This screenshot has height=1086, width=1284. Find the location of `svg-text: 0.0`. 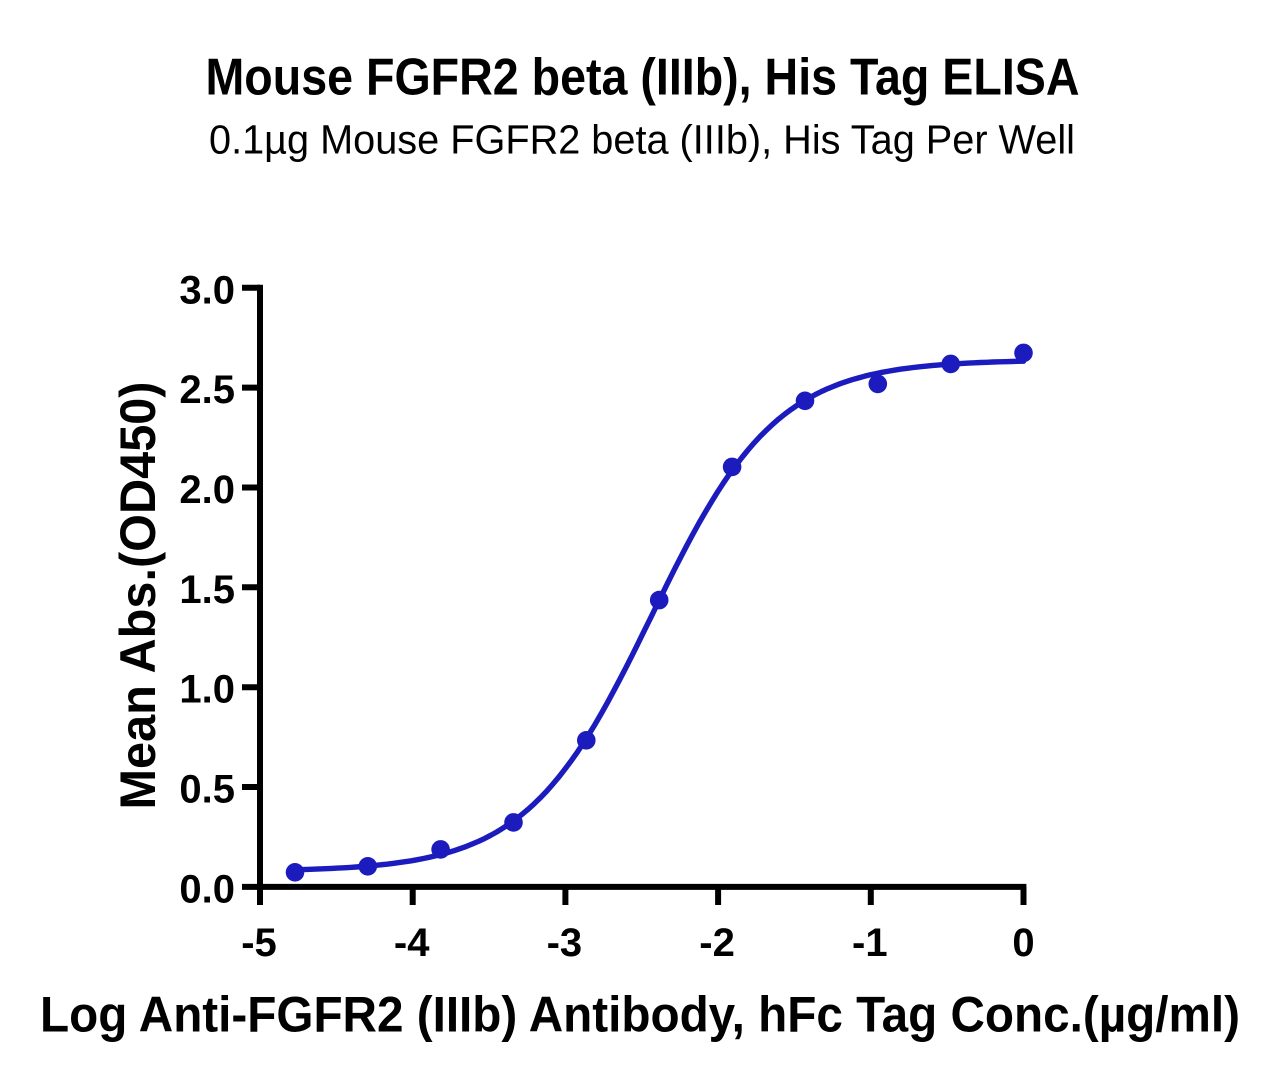

svg-text: 0.0 is located at coordinates (207, 889).